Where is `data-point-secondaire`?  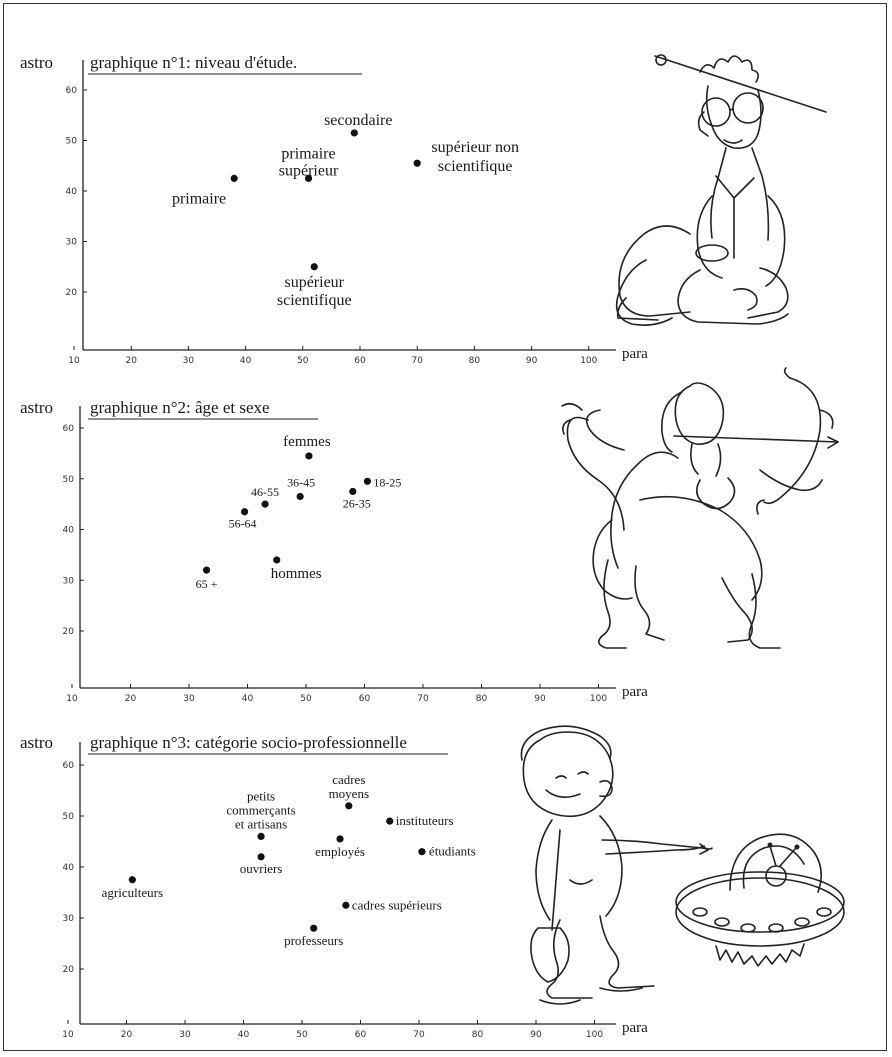
data-point-secondaire is located at coordinates (354, 133).